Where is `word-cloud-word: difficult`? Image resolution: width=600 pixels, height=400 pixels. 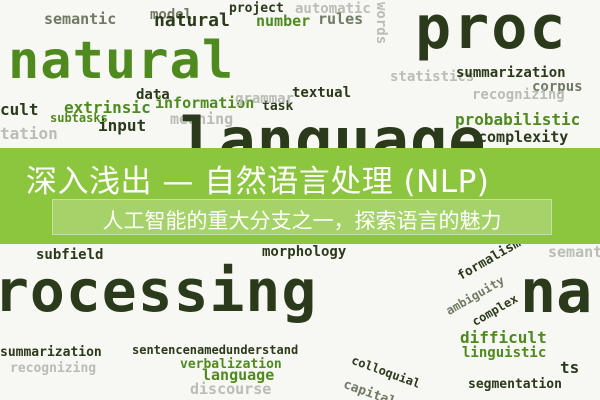 word-cloud-word: difficult is located at coordinates (503, 337).